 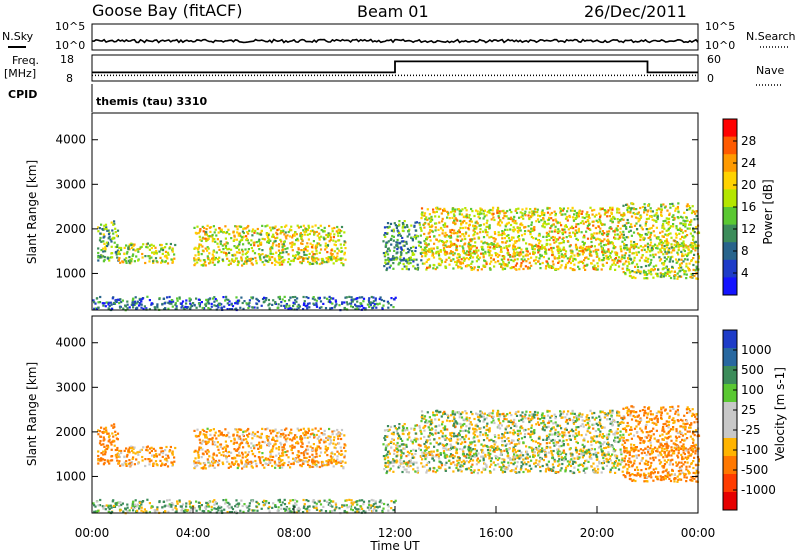 What do you see at coordinates (70, 273) in the screenshot?
I see `y-tick-label: 1000` at bounding box center [70, 273].